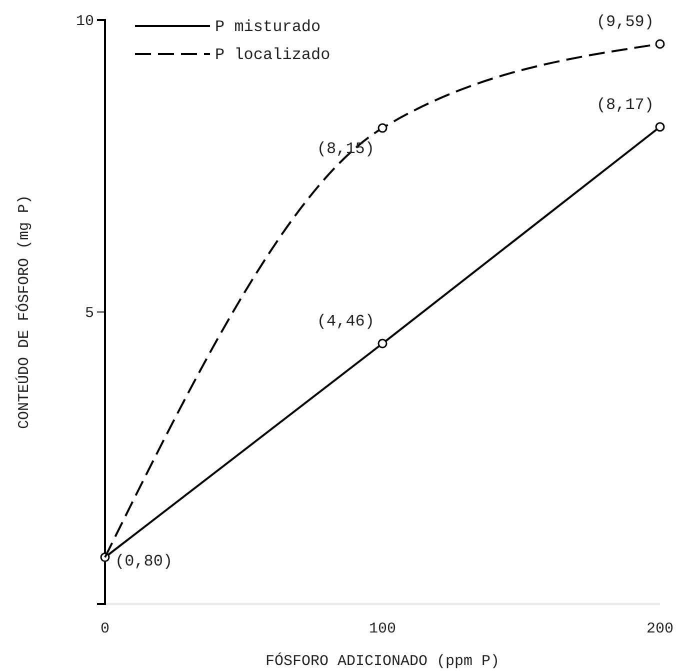 Image resolution: width=677 pixels, height=671 pixels. What do you see at coordinates (105, 629) in the screenshot?
I see `x-tick-label: 0` at bounding box center [105, 629].